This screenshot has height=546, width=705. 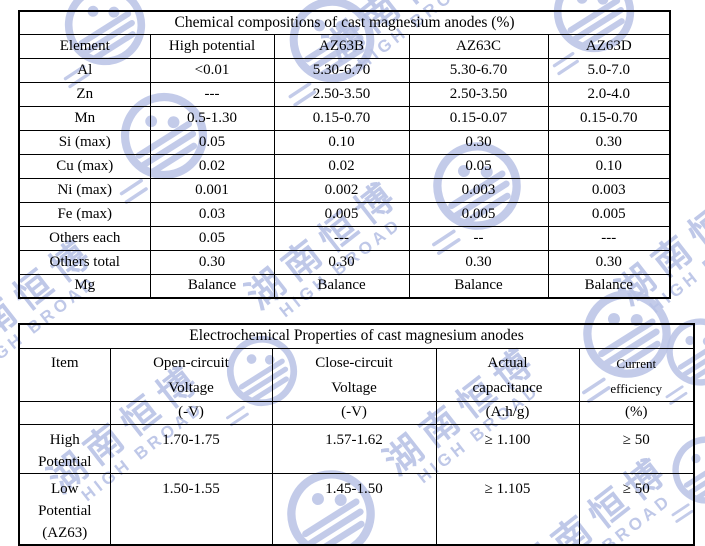 I want to click on column-header-high-potential: High potential, so click(x=212, y=46).